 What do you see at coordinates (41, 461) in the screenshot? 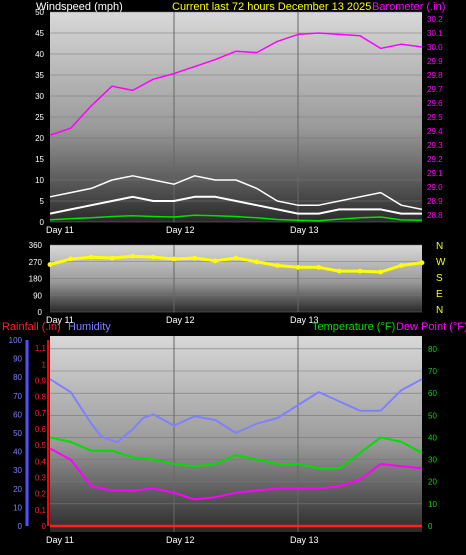
I see `rainfall-y-tick-label: 0.4` at bounding box center [41, 461].